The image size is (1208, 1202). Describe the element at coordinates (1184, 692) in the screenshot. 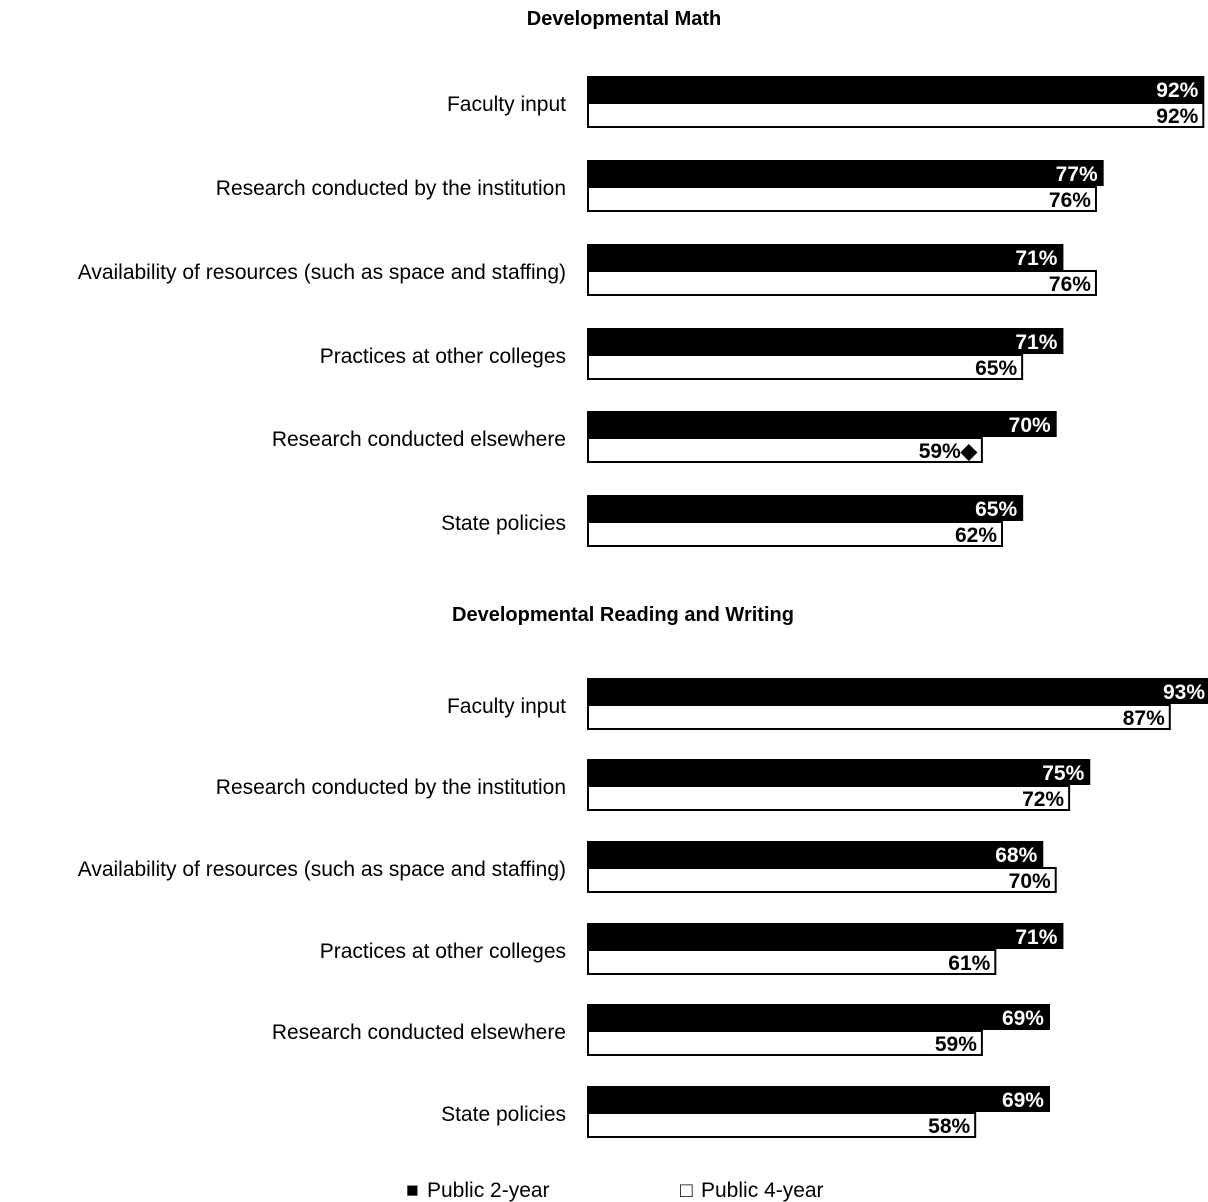

I see `data-label-public-2-year-faculty-input: 93%` at that location.